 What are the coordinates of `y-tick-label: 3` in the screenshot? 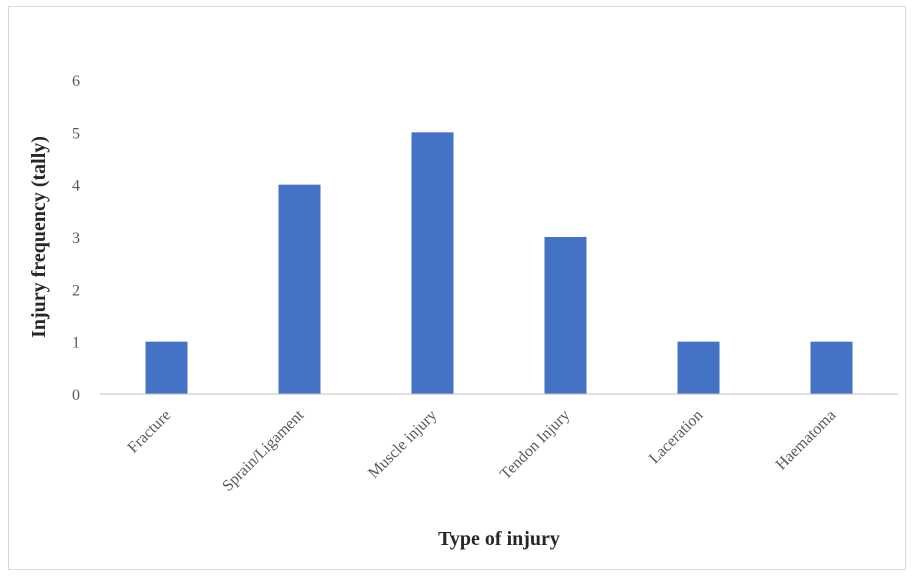 It's located at (76, 238).